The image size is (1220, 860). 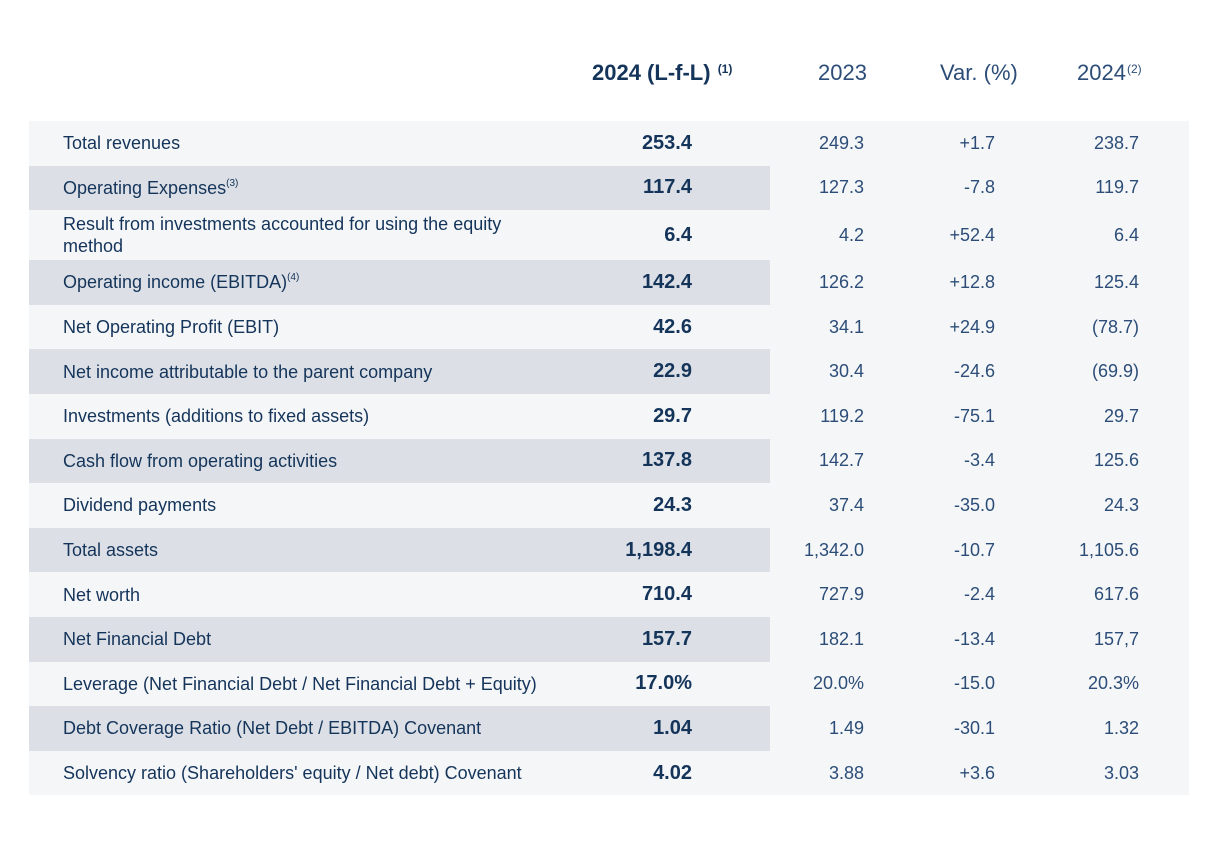 What do you see at coordinates (1108, 549) in the screenshot?
I see `value-2024: 1,105.6` at bounding box center [1108, 549].